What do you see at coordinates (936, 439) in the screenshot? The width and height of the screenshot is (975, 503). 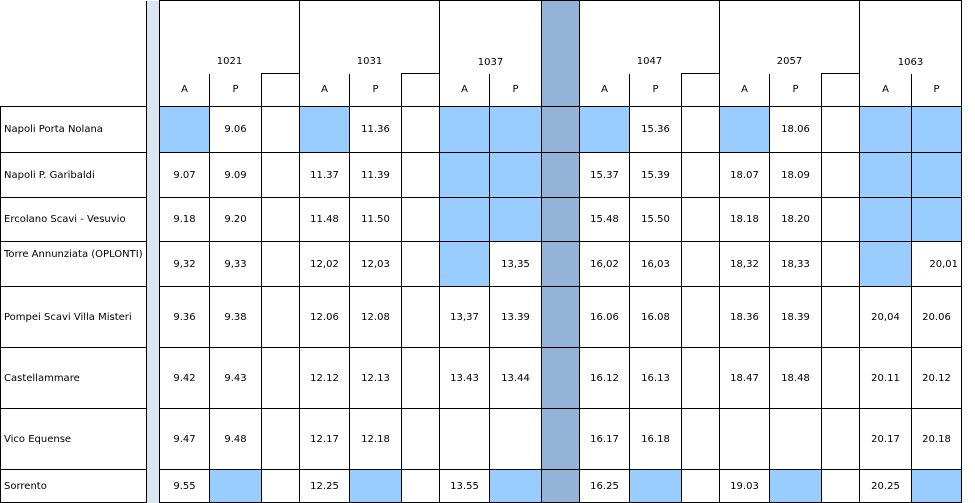 I see `departure-time: 20.18` at bounding box center [936, 439].